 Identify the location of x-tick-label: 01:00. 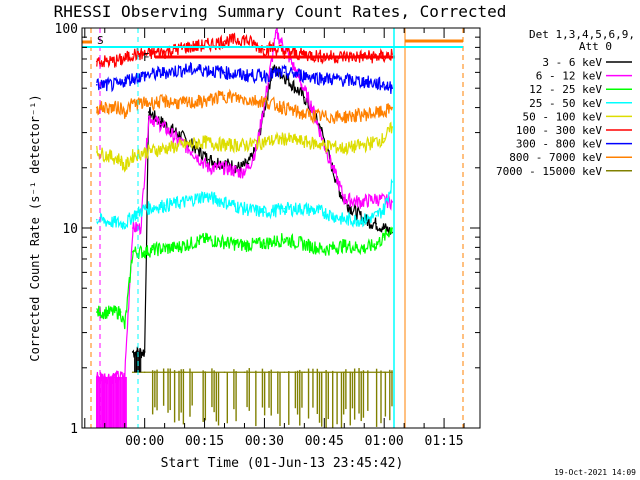
(384, 441).